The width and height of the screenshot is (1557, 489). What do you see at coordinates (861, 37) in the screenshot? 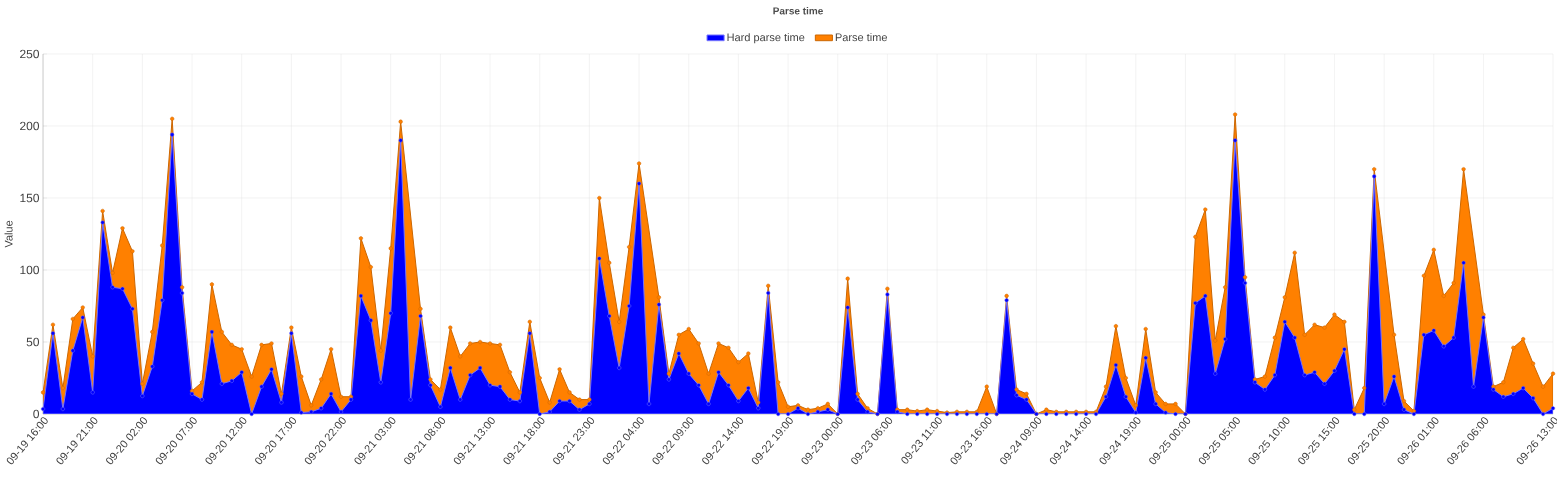
I see `legend-label: Parse time` at bounding box center [861, 37].